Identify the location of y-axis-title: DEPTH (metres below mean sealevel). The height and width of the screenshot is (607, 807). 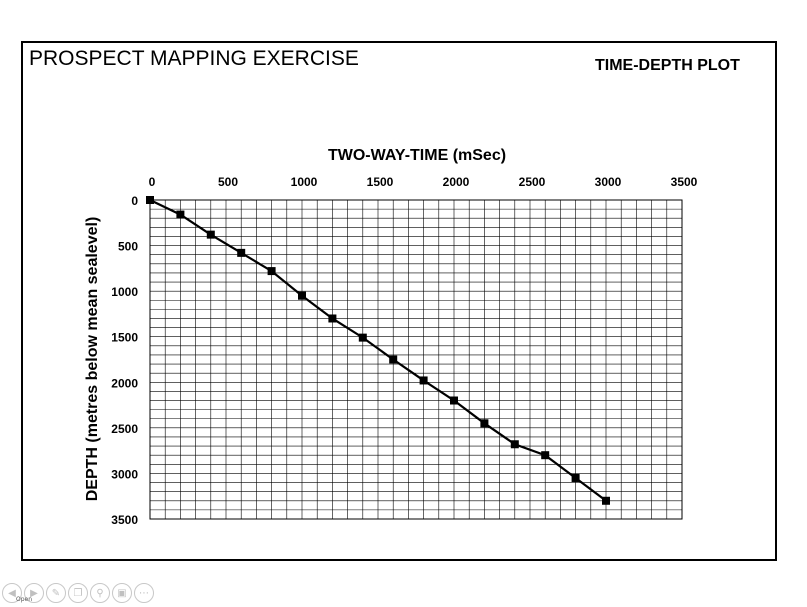
(92, 359).